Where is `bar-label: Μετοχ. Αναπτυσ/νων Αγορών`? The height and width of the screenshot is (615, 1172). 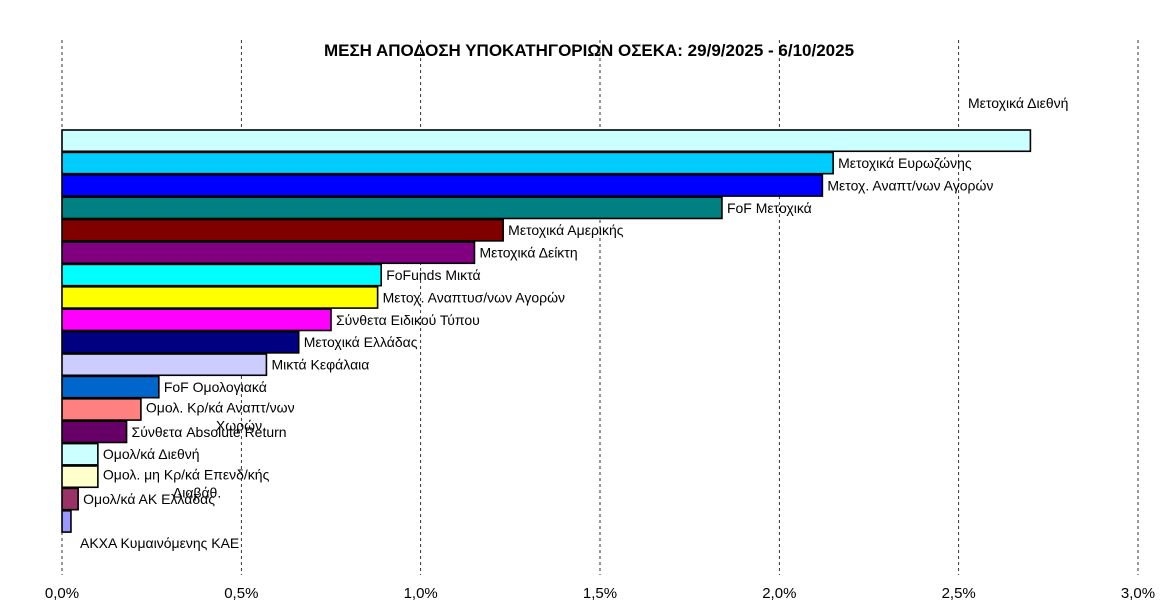 bar-label: Μετοχ. Αναπτυσ/νων Αγορών is located at coordinates (474, 297).